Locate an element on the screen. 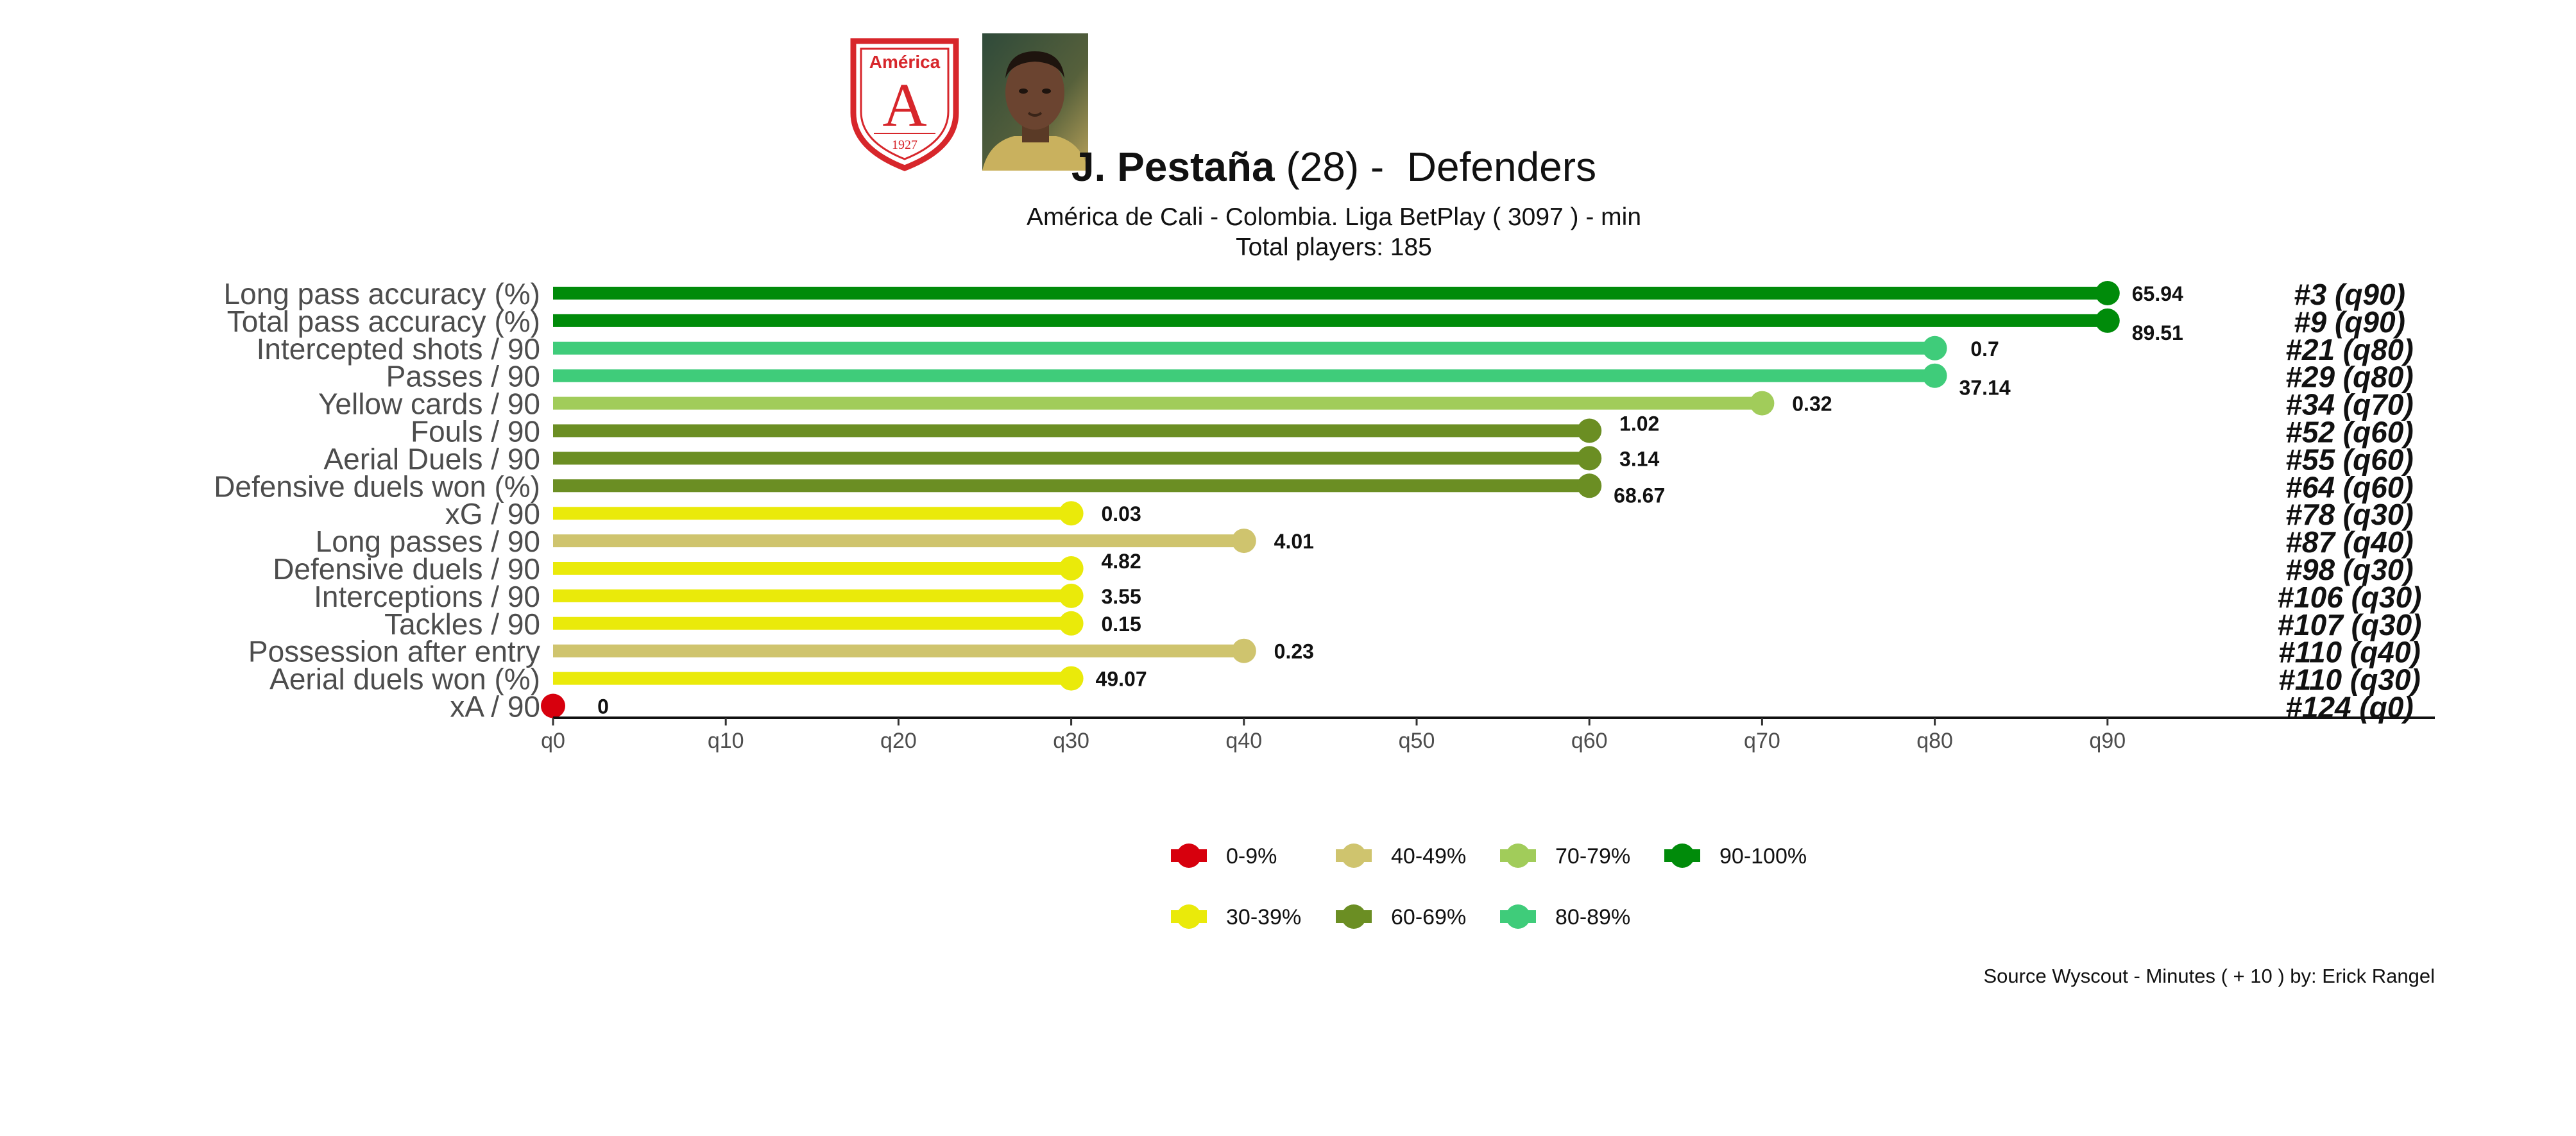 The image size is (2576, 1136). legend-label: 0-9% is located at coordinates (1251, 857).